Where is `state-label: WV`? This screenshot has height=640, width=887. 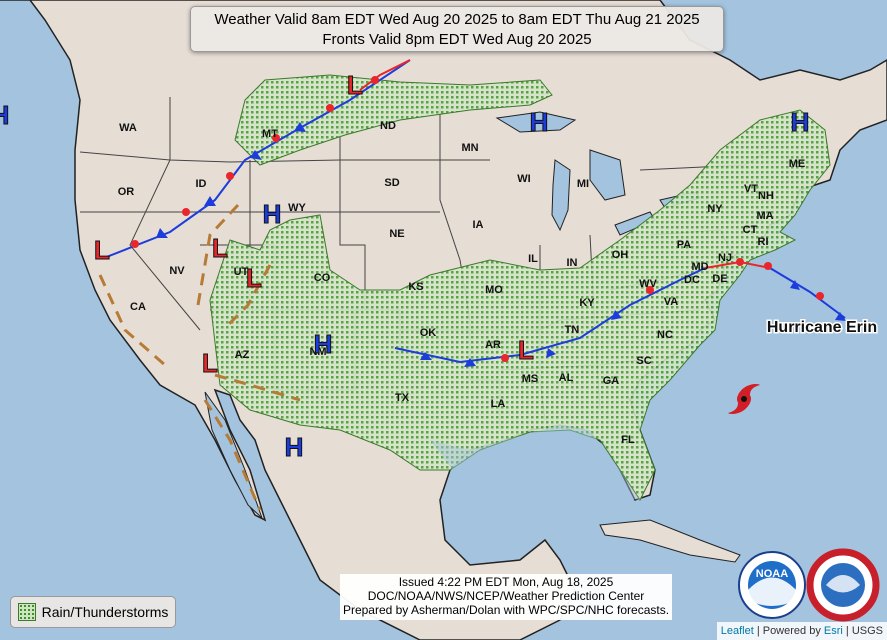 state-label: WV is located at coordinates (648, 284).